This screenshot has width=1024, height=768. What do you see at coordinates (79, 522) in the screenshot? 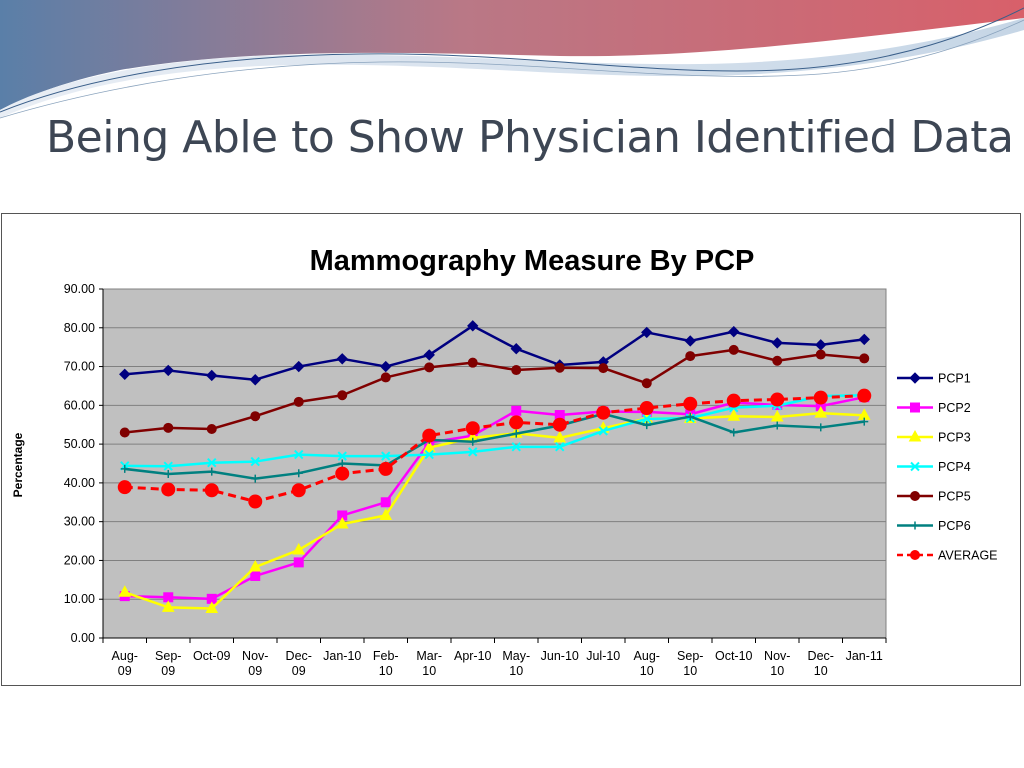
I see `y-tick-label: 30.00` at bounding box center [79, 522].